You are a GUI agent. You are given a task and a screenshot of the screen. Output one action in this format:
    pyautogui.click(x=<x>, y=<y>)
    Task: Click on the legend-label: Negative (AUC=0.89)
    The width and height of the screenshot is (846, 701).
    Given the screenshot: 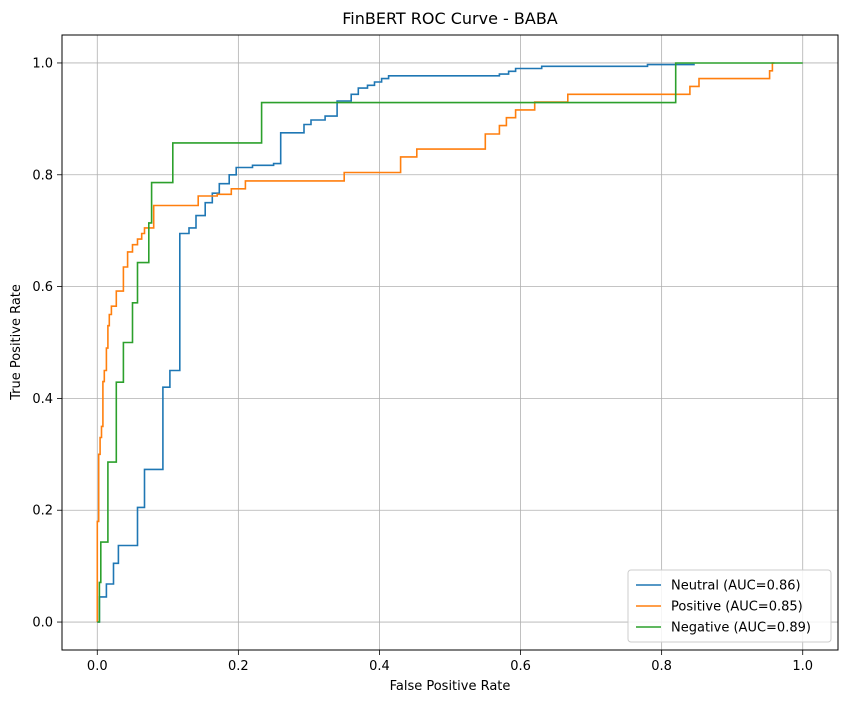 What is the action you would take?
    pyautogui.click(x=741, y=628)
    